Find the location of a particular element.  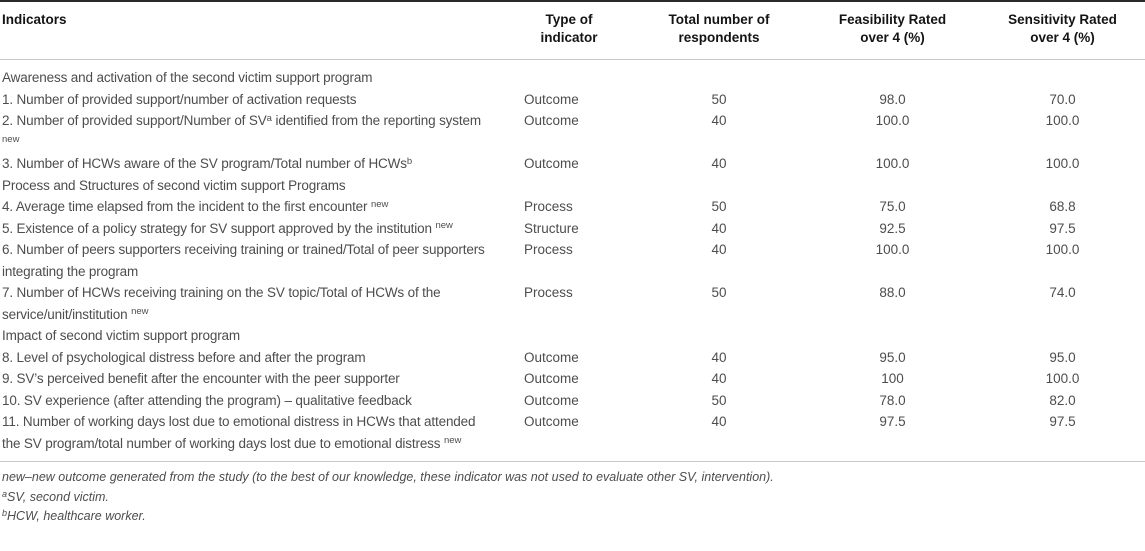

section-row: Impact of second victim support program is located at coordinates (572, 336).